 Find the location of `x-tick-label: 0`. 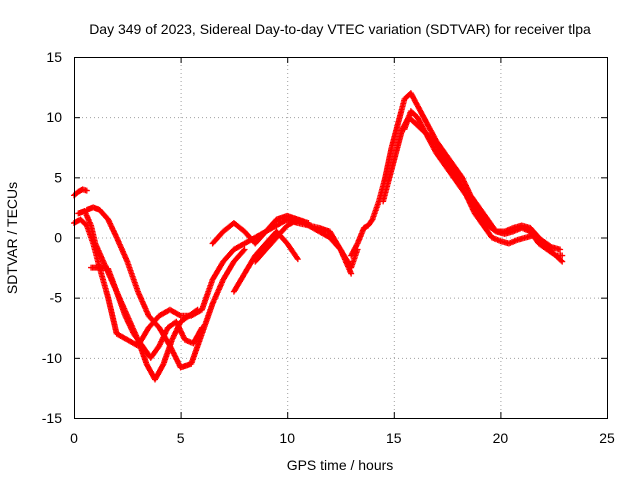

x-tick-label: 0 is located at coordinates (74, 438).